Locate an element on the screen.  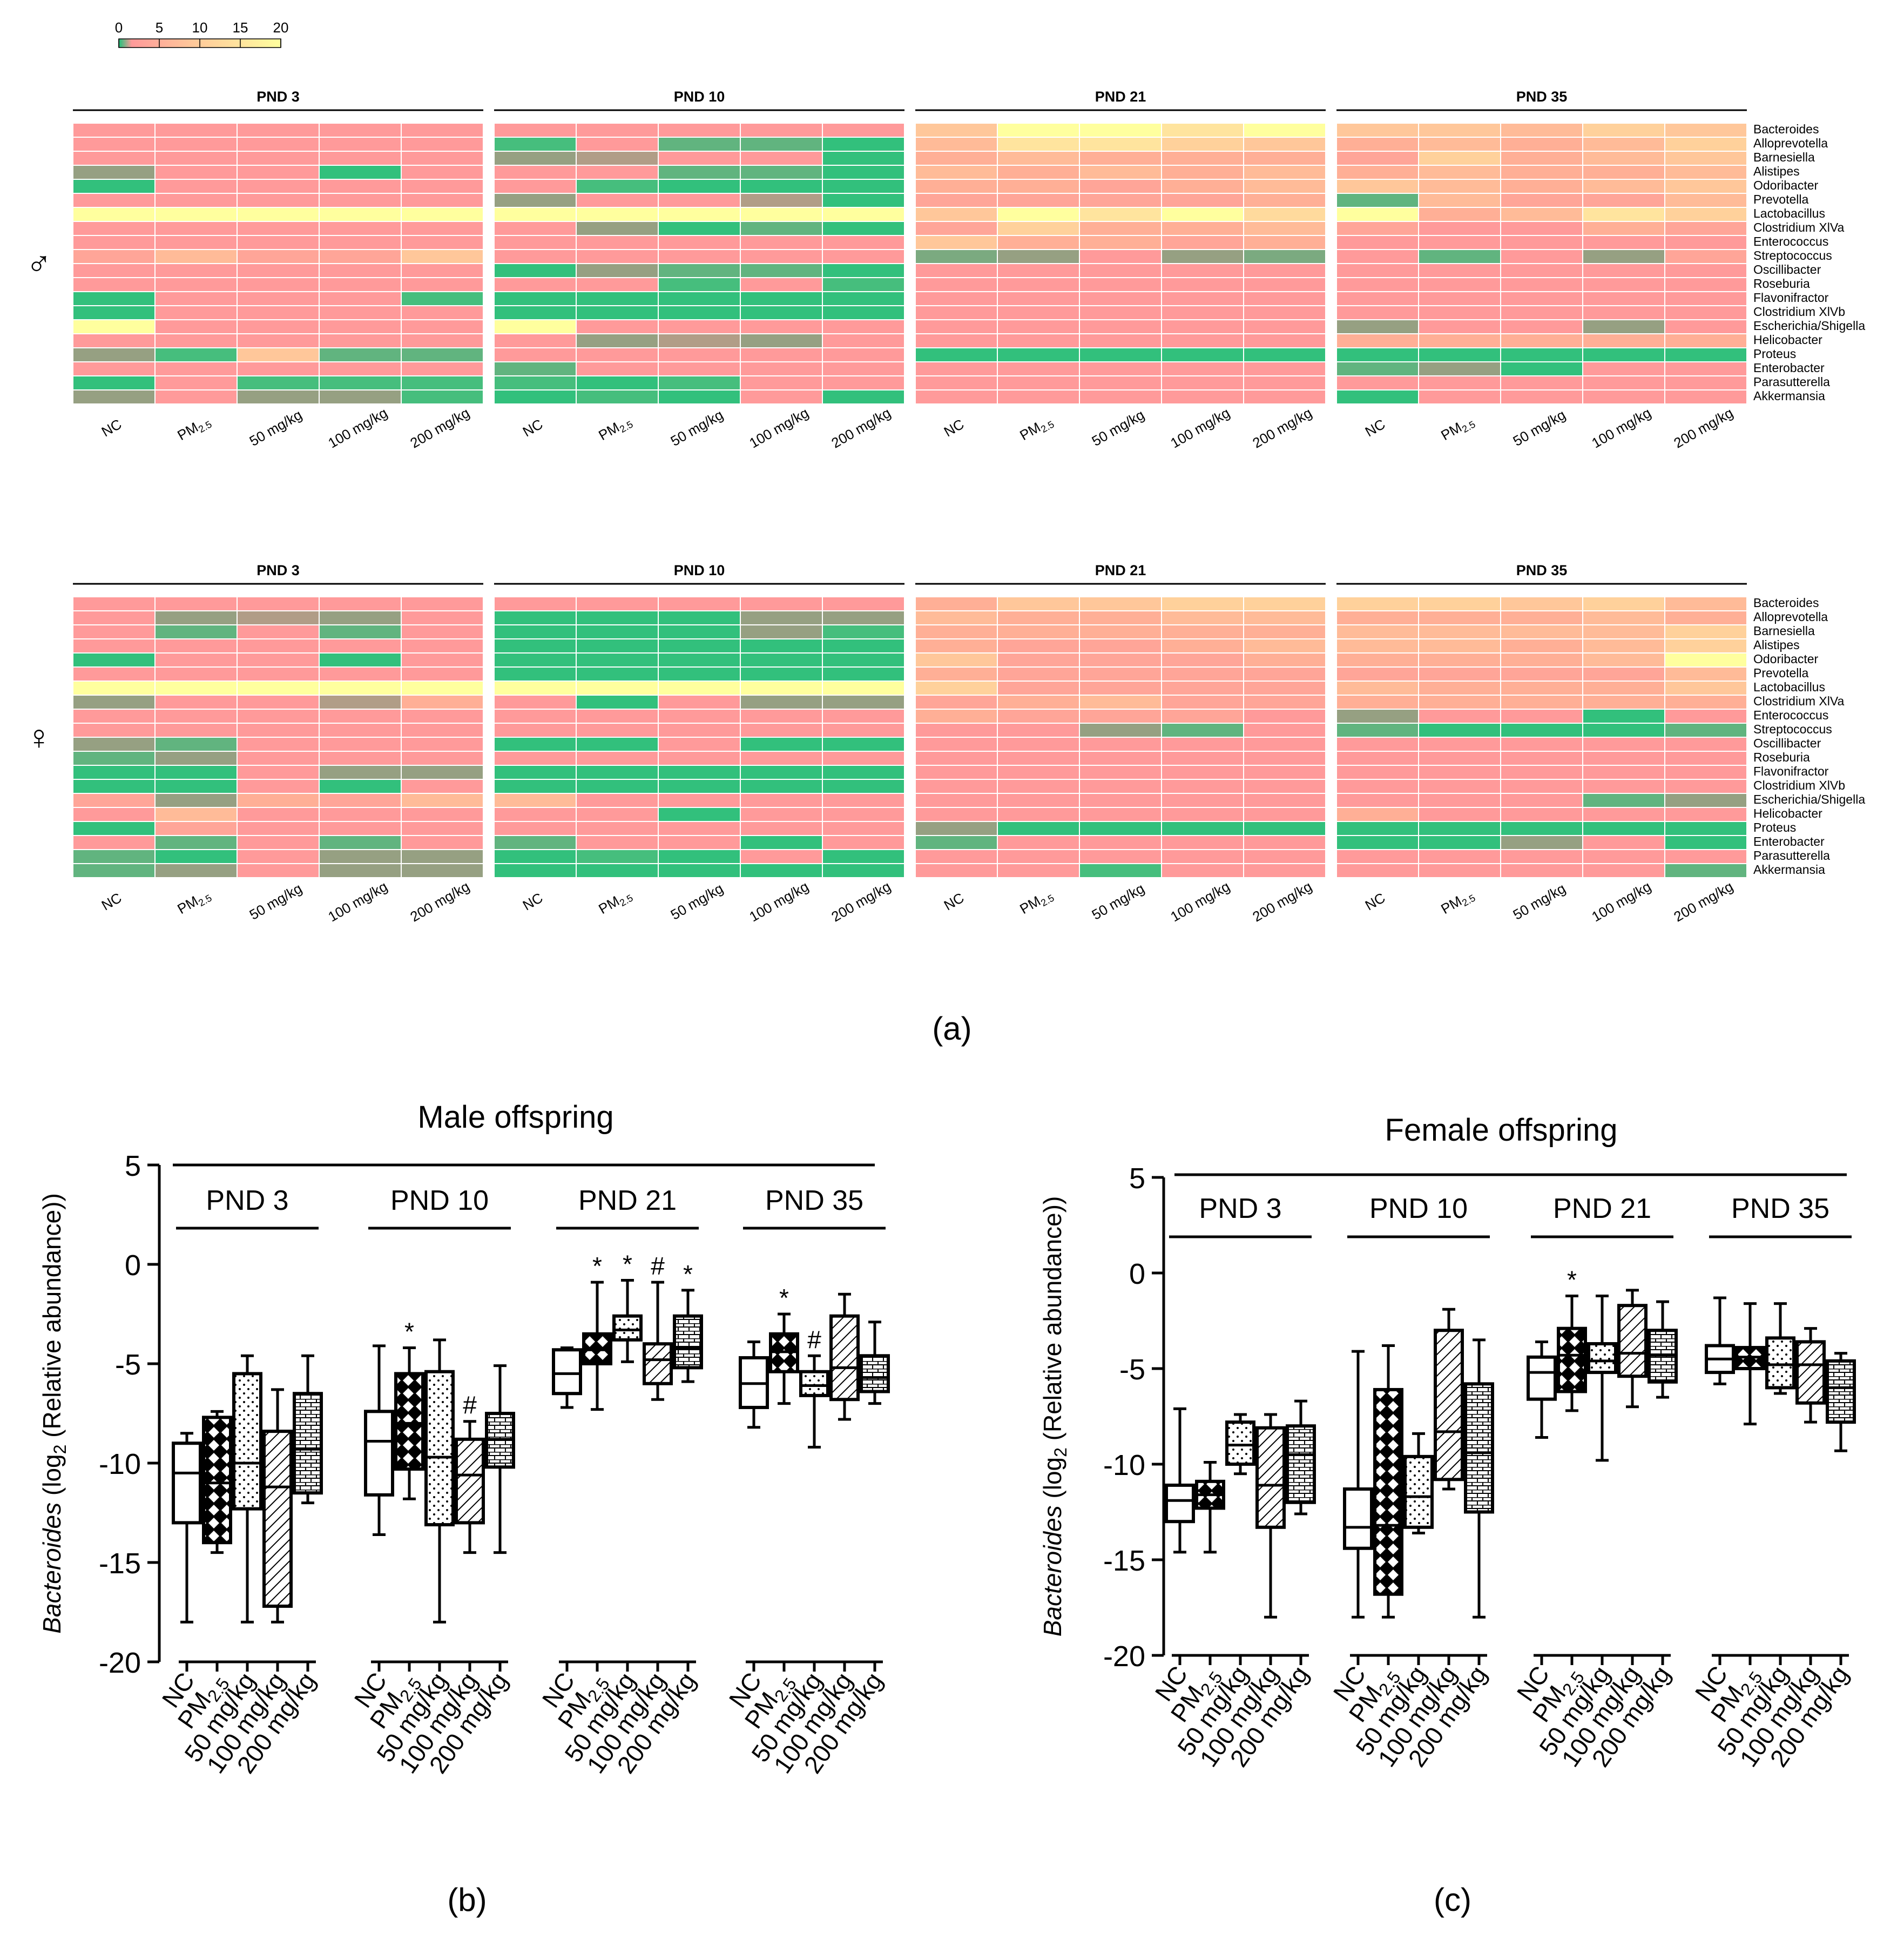
significance-mark: # is located at coordinates (658, 1266).